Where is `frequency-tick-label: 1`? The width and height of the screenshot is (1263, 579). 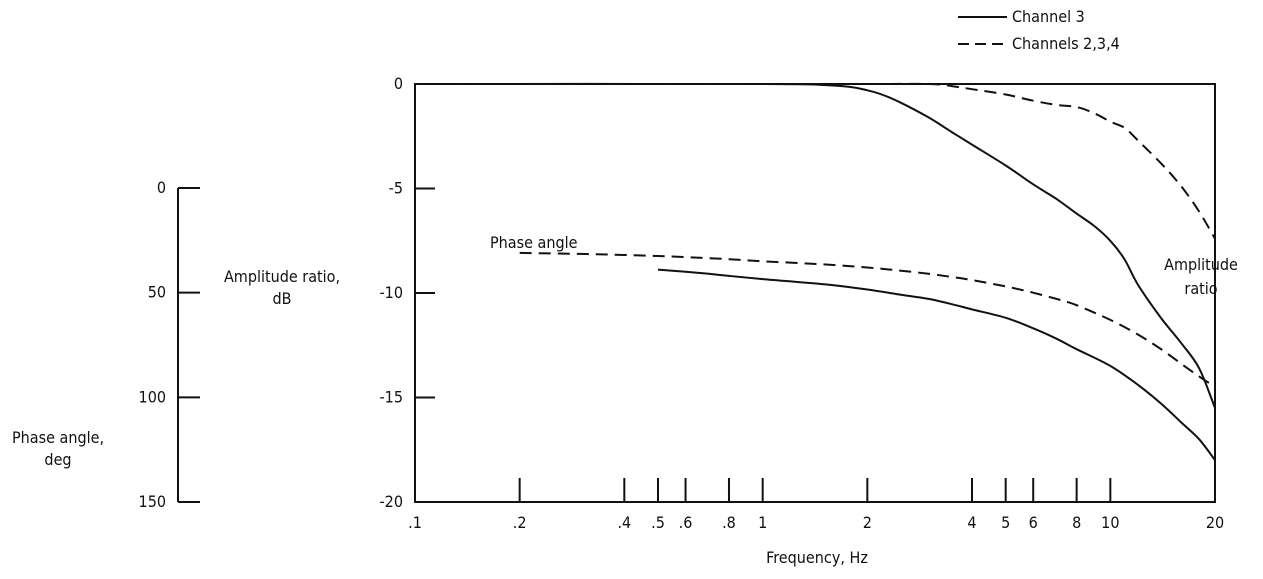 frequency-tick-label: 1 is located at coordinates (762, 522).